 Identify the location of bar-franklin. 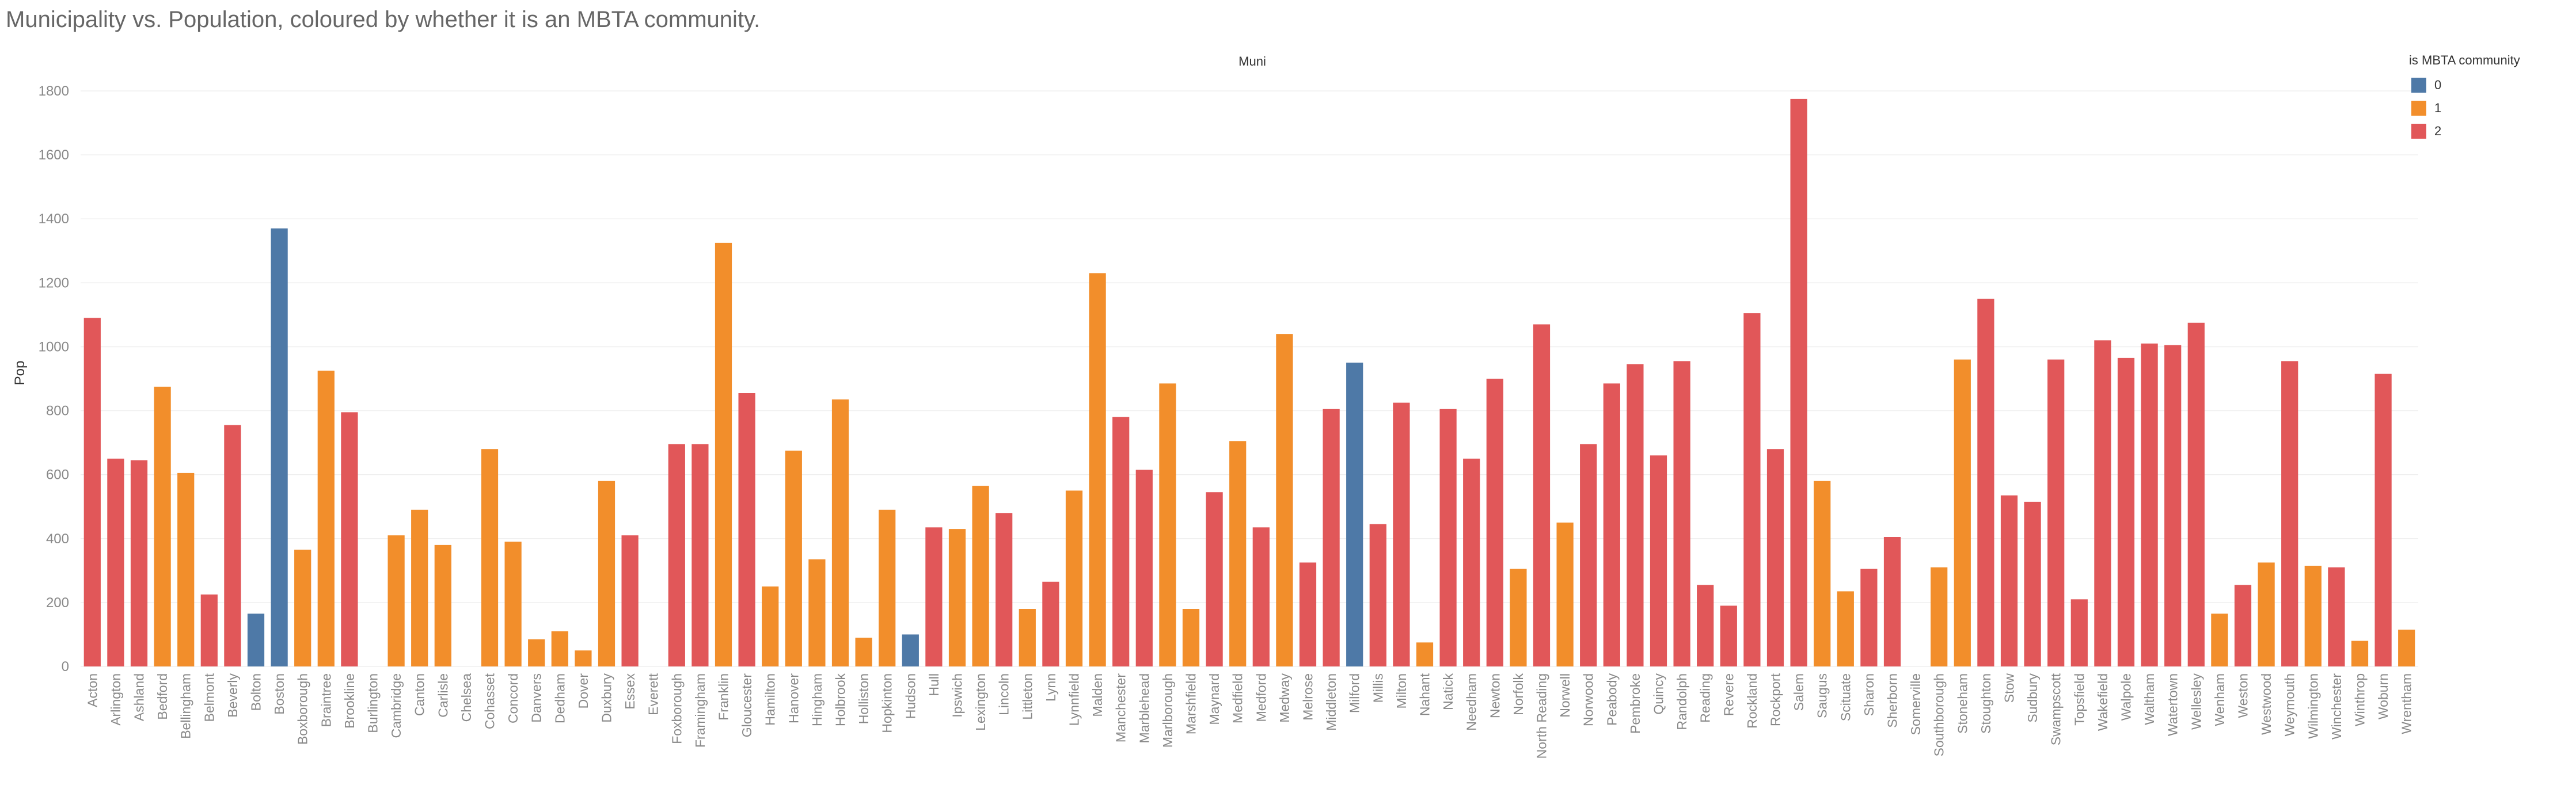
(724, 454).